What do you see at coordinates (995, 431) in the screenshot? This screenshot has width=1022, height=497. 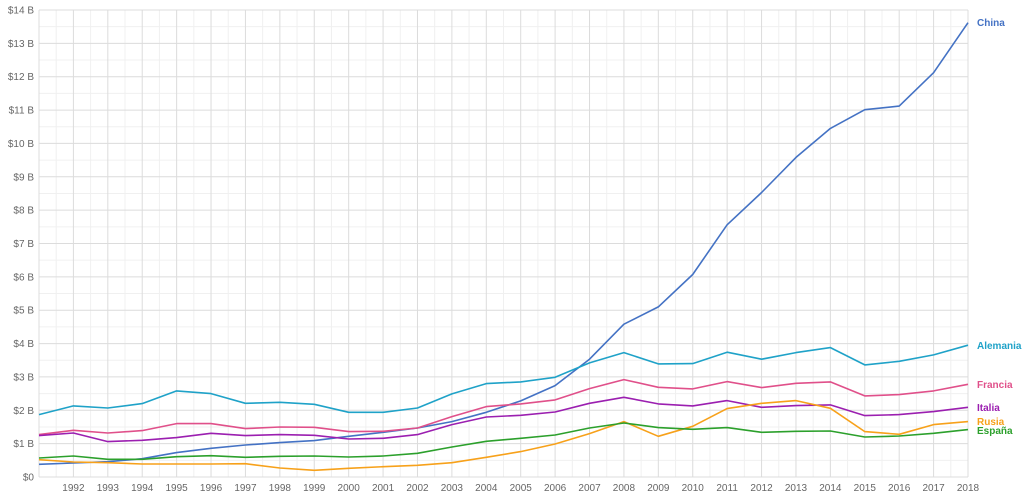 I see `series-label-espana: España` at bounding box center [995, 431].